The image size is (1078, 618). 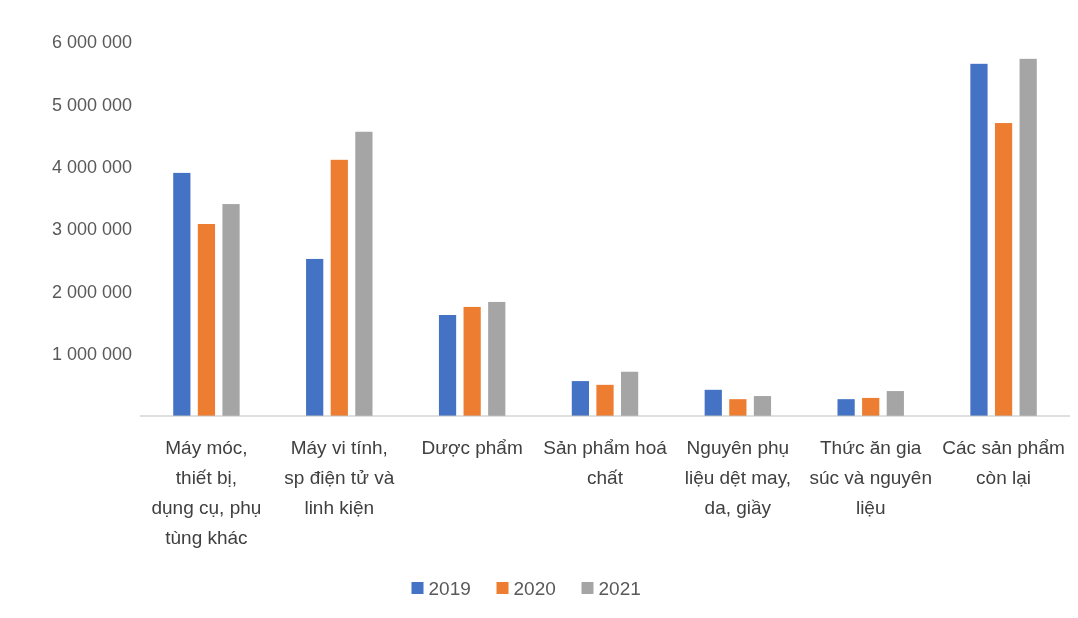 What do you see at coordinates (605, 462) in the screenshot?
I see `x-tick-label: Sản phẩm hoá chất` at bounding box center [605, 462].